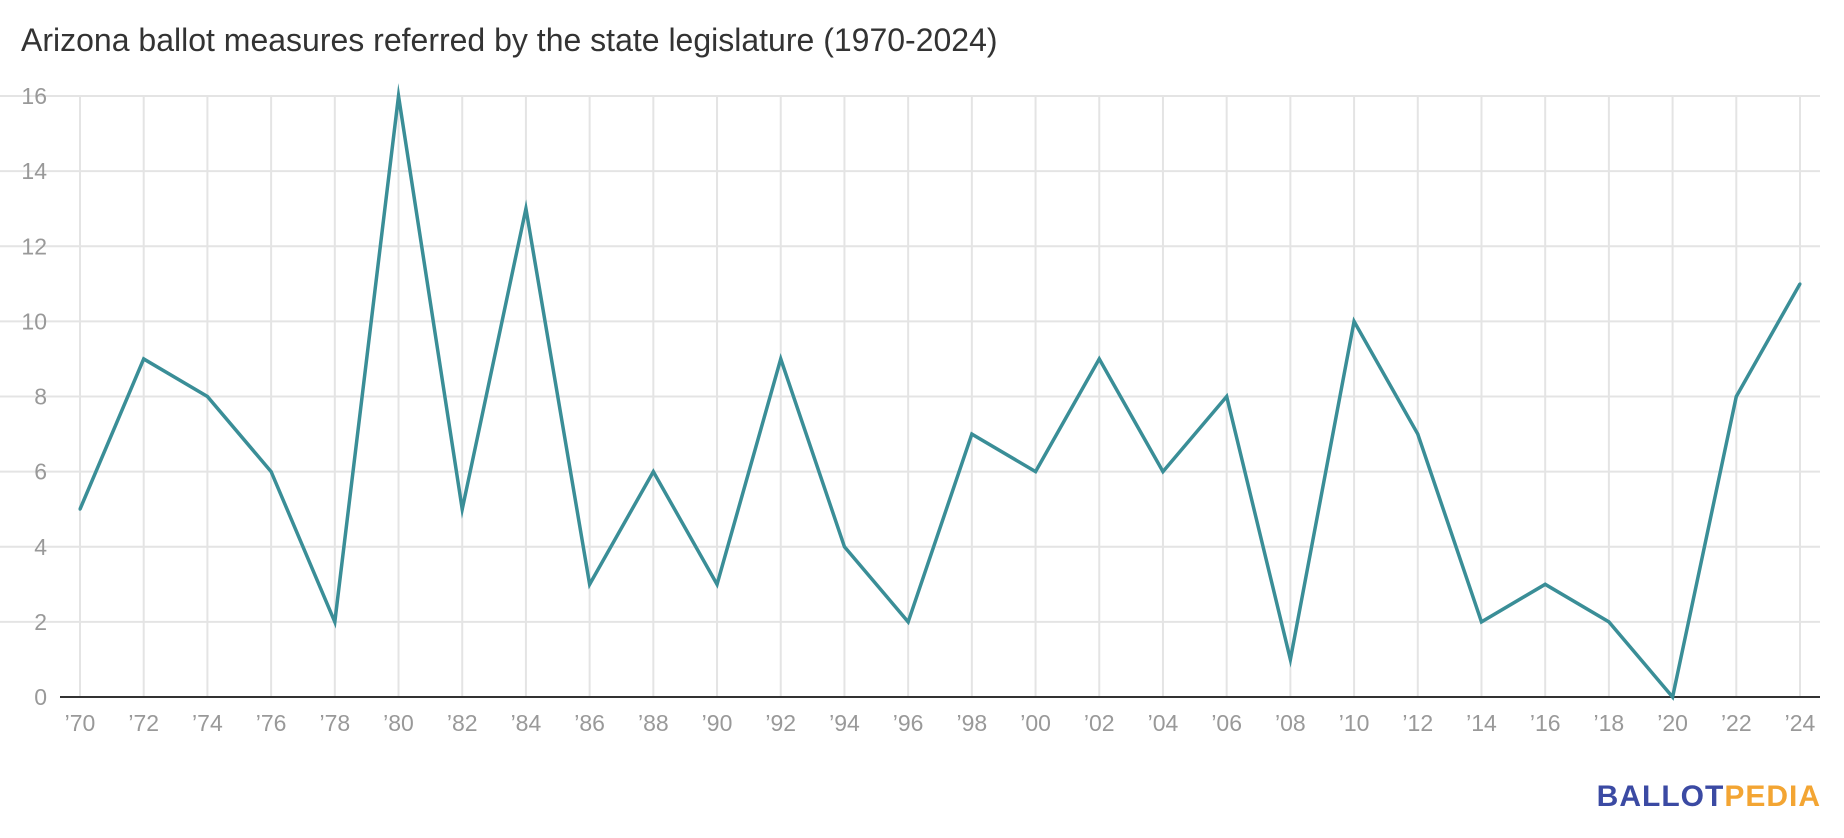 The width and height of the screenshot is (1844, 838). What do you see at coordinates (462, 723) in the screenshot?
I see `x-tick-label: ’82` at bounding box center [462, 723].